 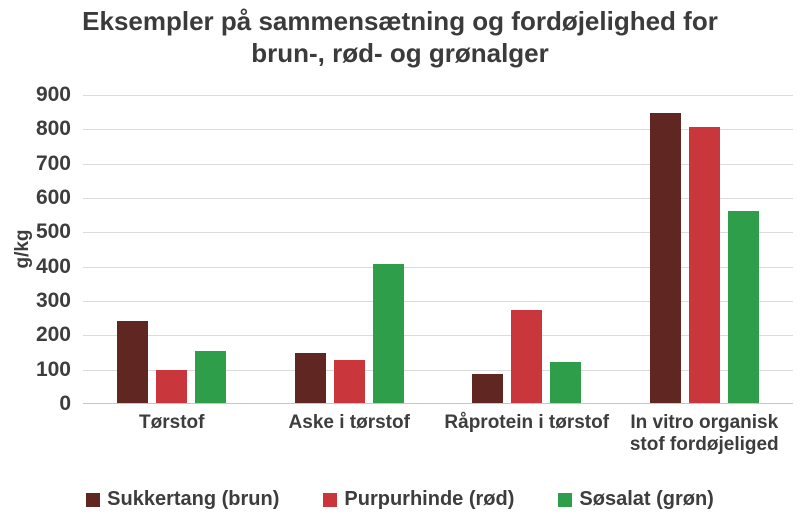 What do you see at coordinates (53, 300) in the screenshot?
I see `y-tick-label: 300` at bounding box center [53, 300].